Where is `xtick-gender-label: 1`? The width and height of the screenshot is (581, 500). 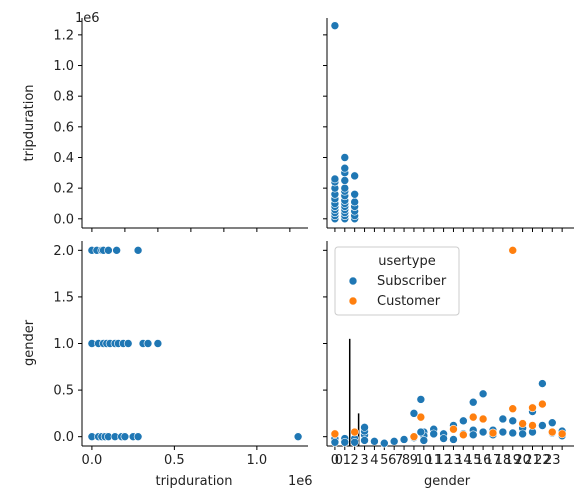
xtick-gender-label: 1 is located at coordinates (347, 460).